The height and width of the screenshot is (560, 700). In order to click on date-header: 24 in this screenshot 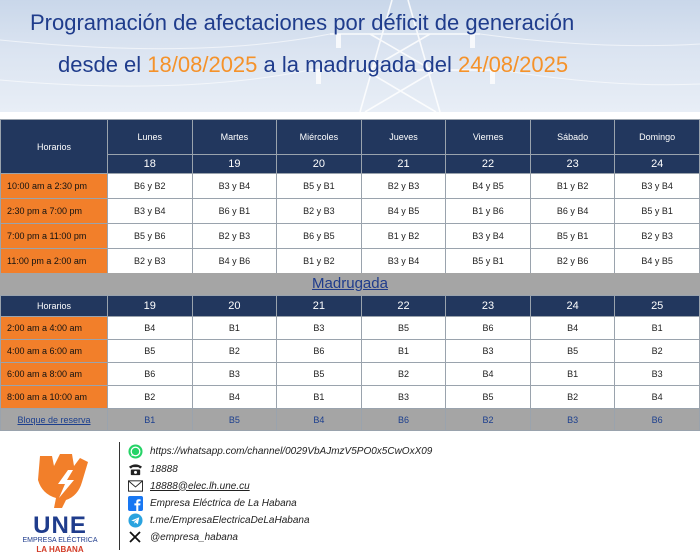, I will do `click(572, 306)`.